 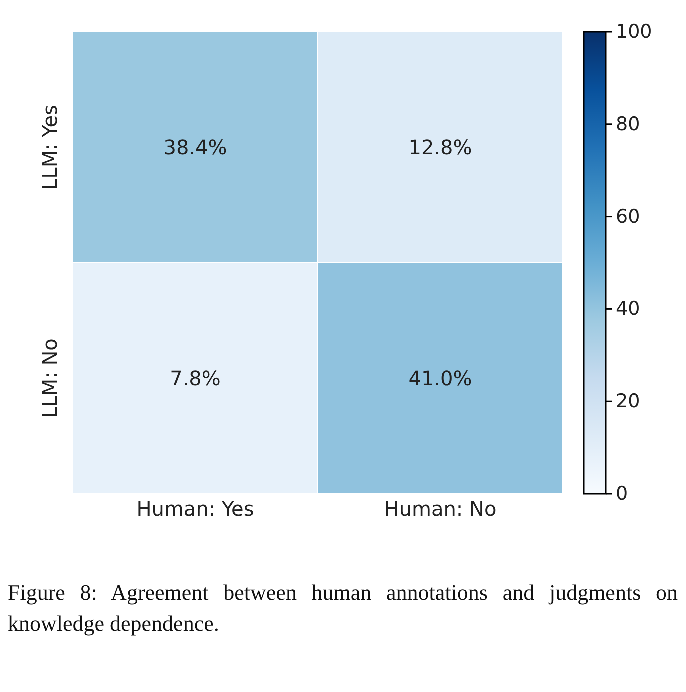 I want to click on color-bar-label: 60, so click(x=628, y=217).